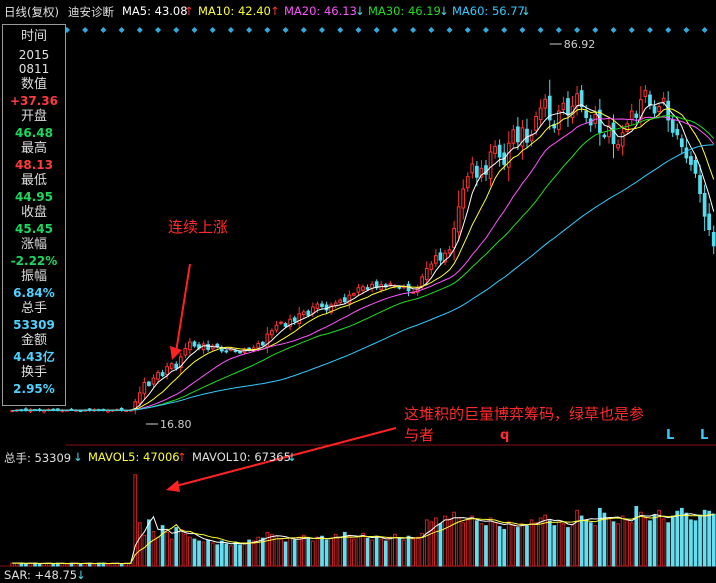 Image resolution: width=716 pixels, height=583 pixels. What do you see at coordinates (580, 44) in the screenshot?
I see `high-price-label: 86.92` at bounding box center [580, 44].